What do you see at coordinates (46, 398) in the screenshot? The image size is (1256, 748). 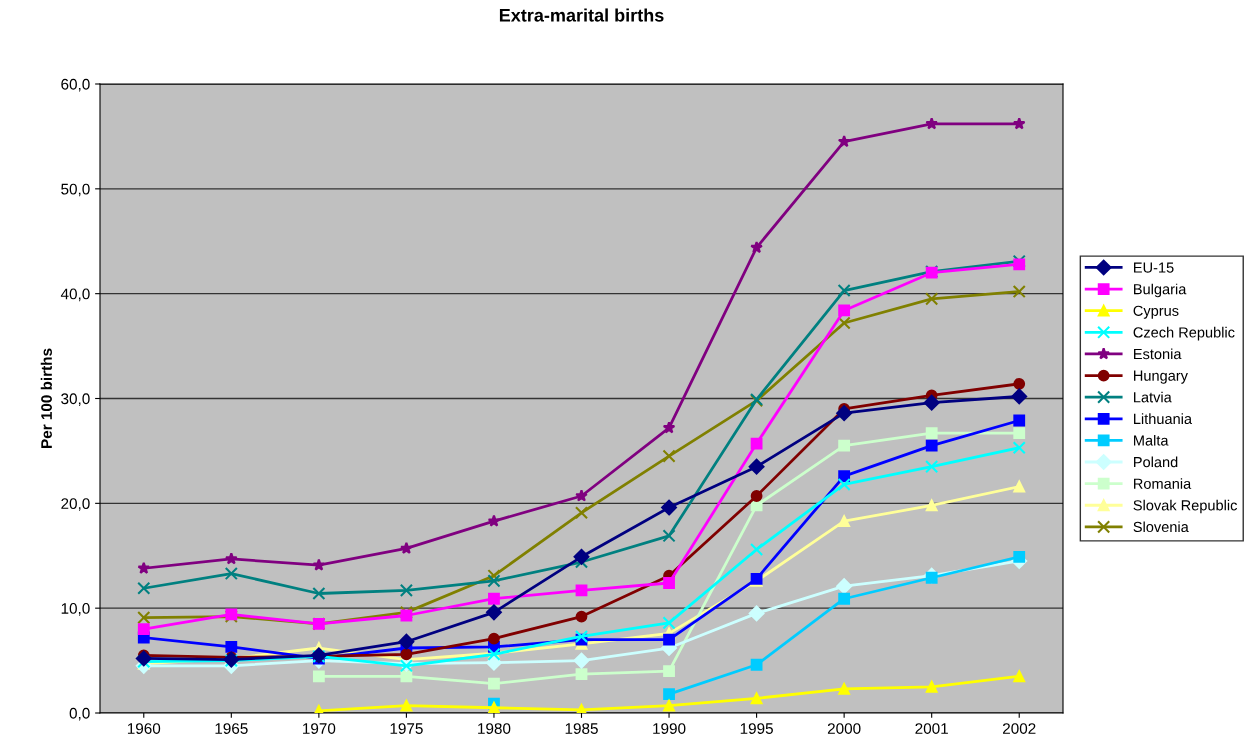 I see `y-axis-title: Per 100 births` at bounding box center [46, 398].